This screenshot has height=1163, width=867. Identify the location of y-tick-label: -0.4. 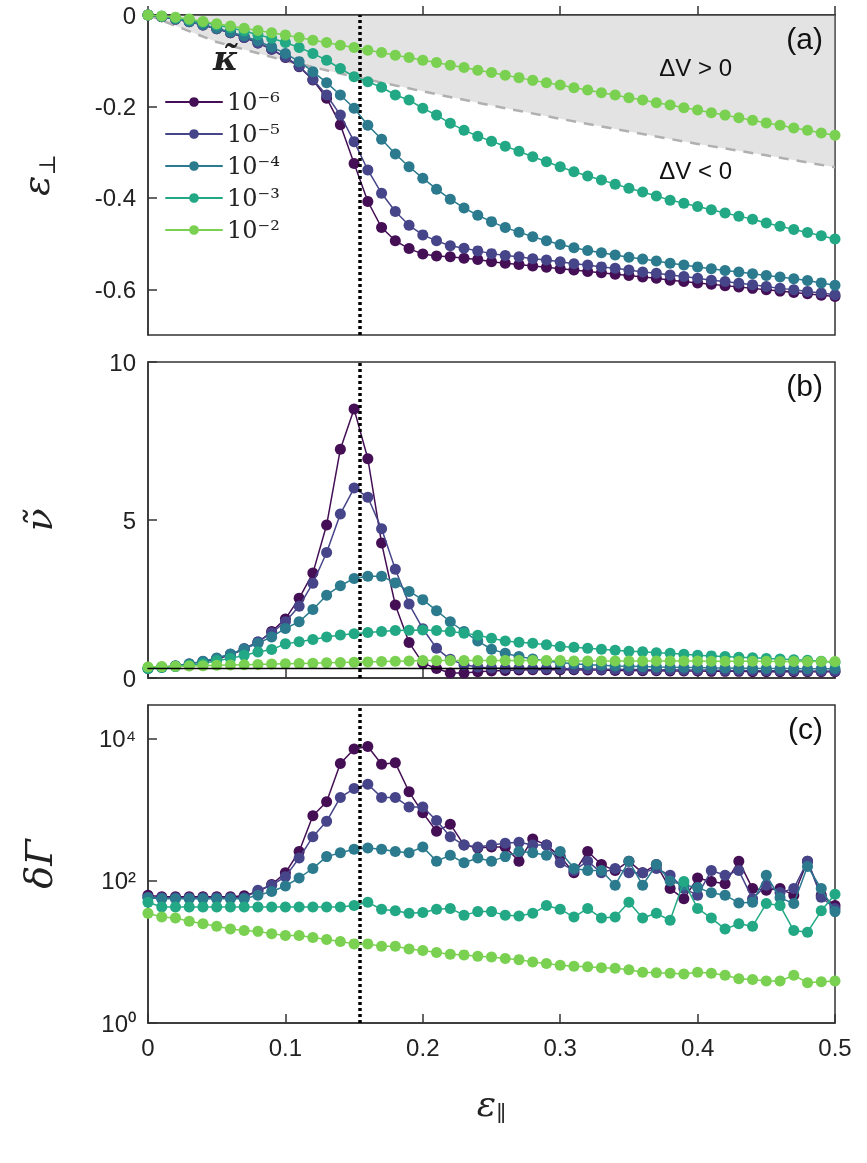
(115, 198).